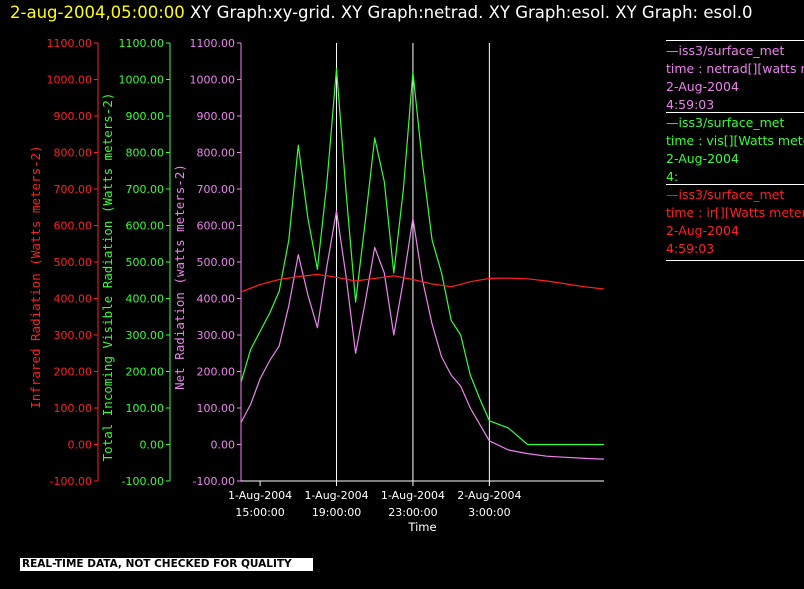 Image resolution: width=804 pixels, height=589 pixels. I want to click on x-tick-time: 3:00:00, so click(489, 512).